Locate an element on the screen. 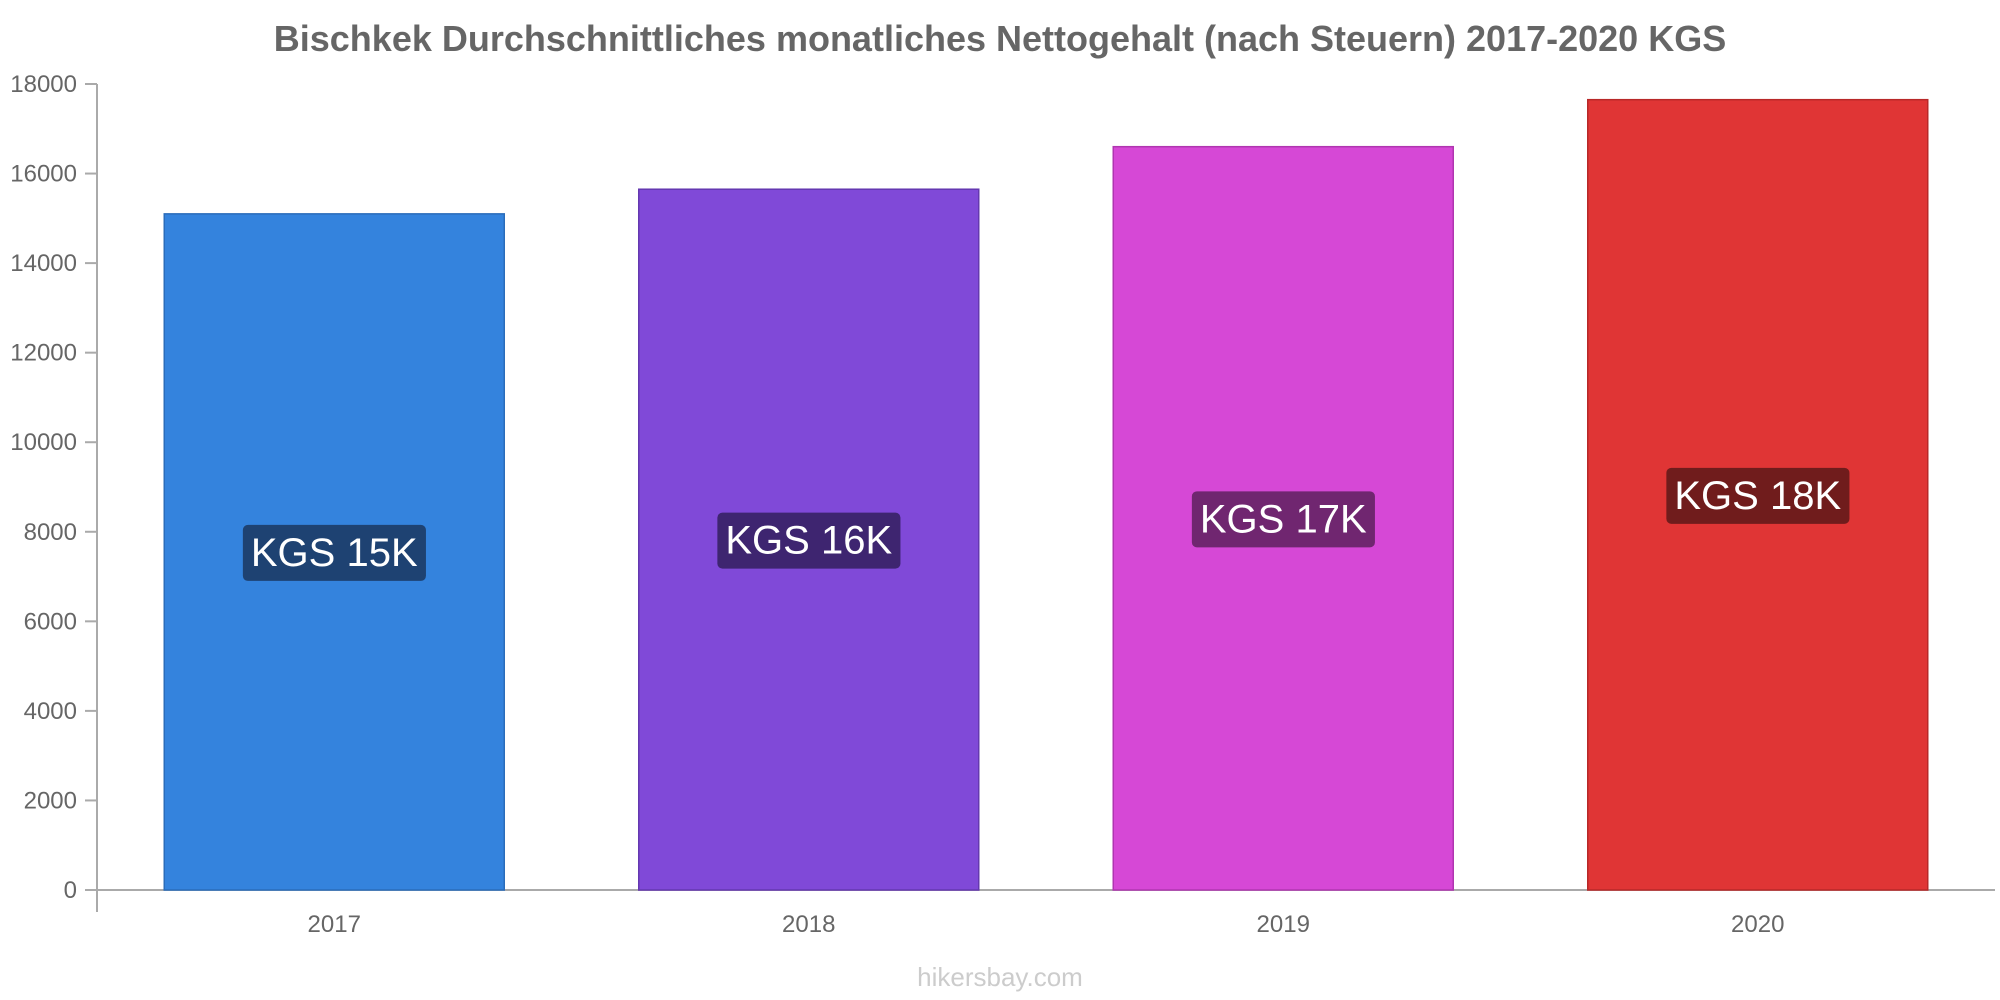 The height and width of the screenshot is (1000, 2000). x-tick-label: 2020 is located at coordinates (1757, 924).